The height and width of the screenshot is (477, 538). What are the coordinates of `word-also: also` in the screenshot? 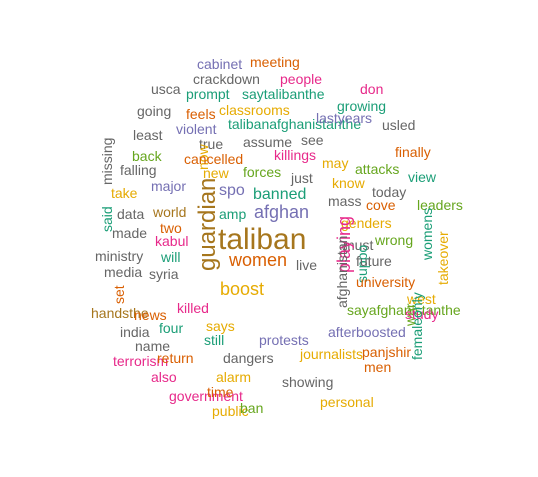 It's located at (164, 377).